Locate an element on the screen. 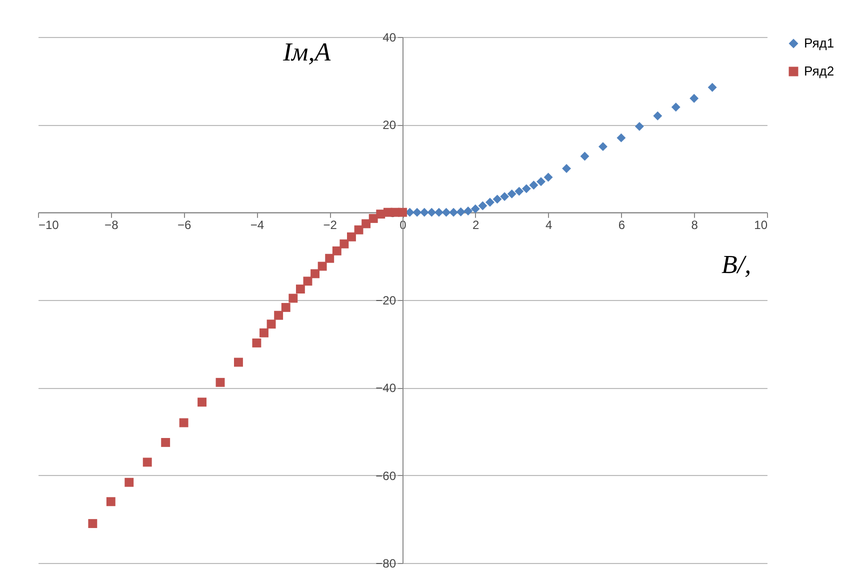 The width and height of the screenshot is (854, 573). x-tick-label: −2 is located at coordinates (330, 225).